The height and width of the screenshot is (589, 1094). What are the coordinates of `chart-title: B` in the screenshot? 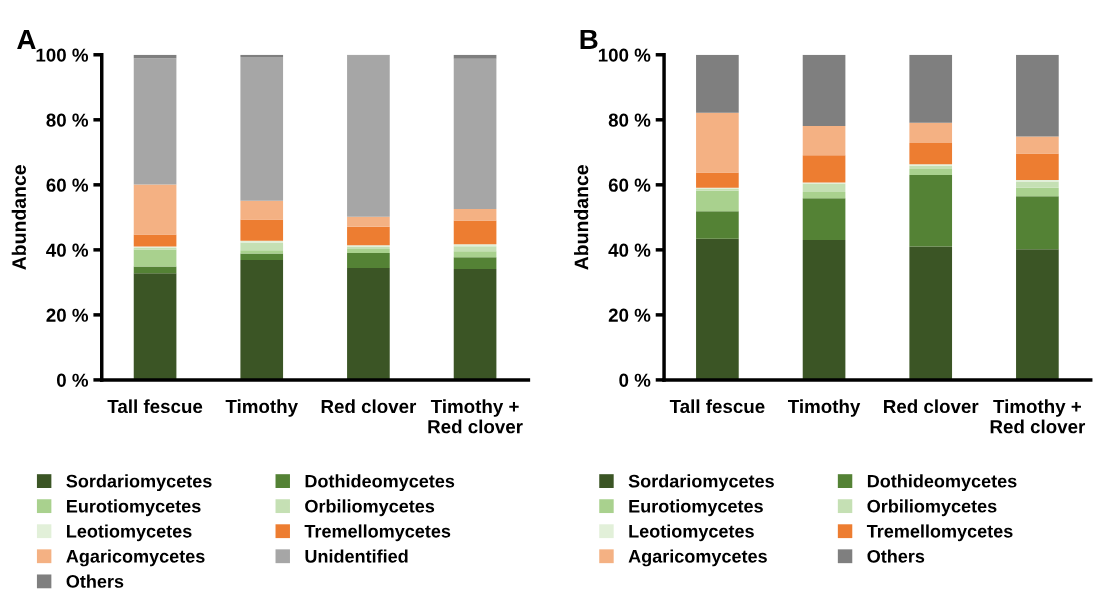 It's located at (589, 39).